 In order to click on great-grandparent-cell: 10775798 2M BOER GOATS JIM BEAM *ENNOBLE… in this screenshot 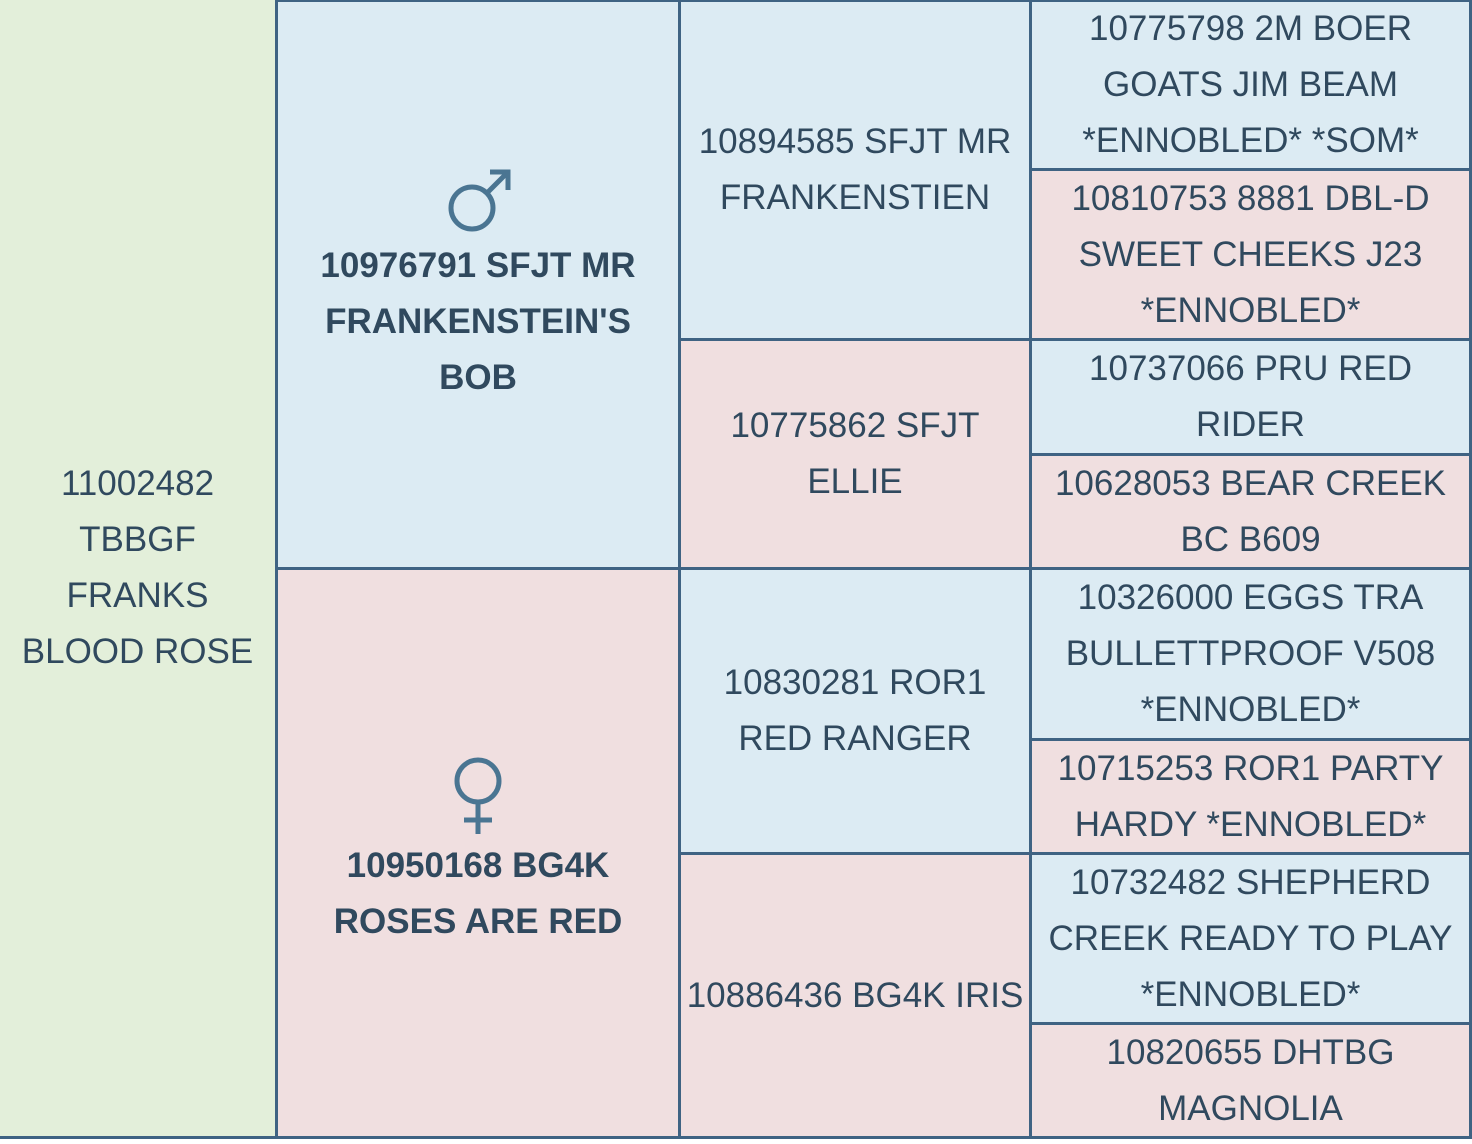, I will do `click(1252, 85)`.